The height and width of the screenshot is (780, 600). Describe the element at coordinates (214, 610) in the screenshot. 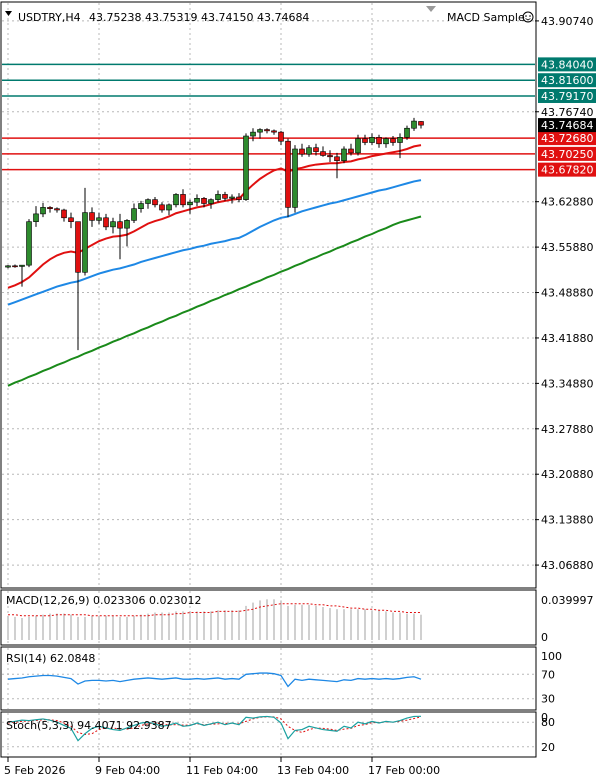

I see `macd-signal-line` at that location.